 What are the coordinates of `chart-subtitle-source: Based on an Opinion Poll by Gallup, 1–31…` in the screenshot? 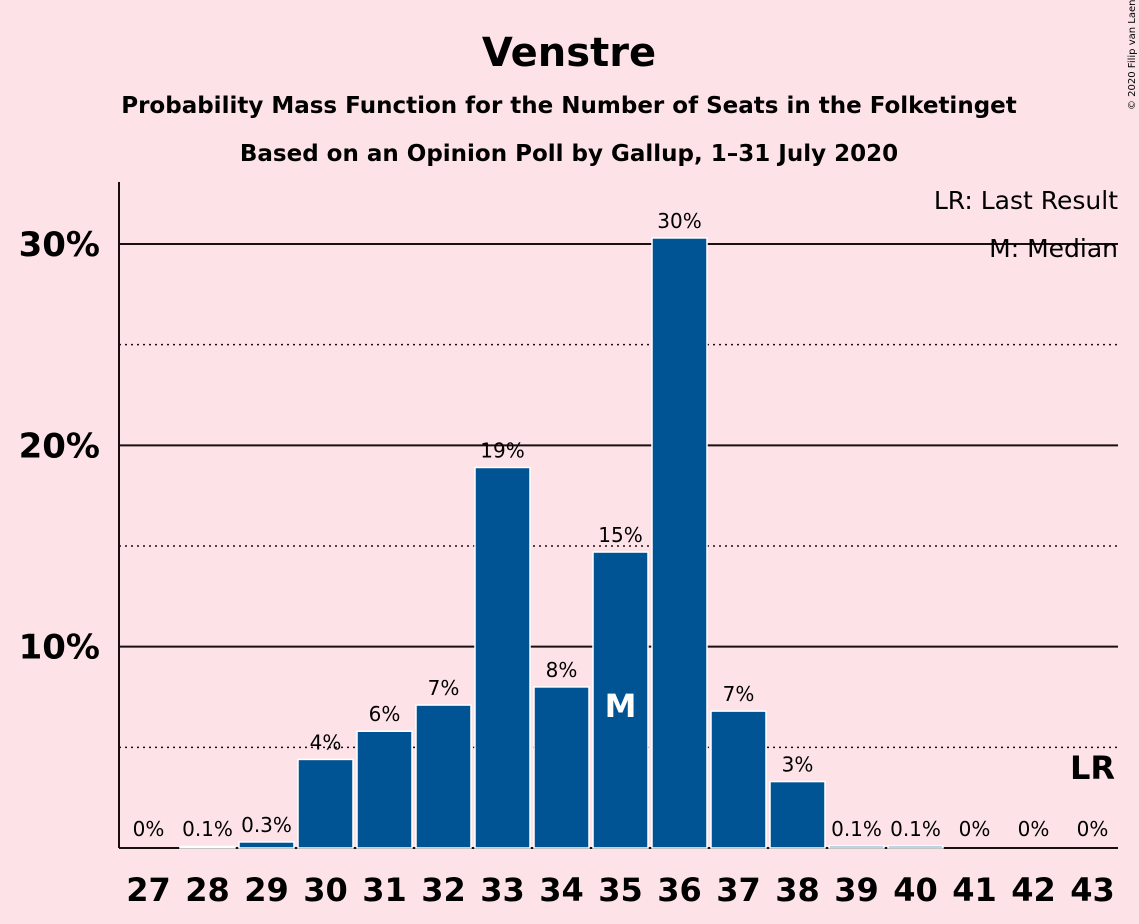 It's located at (569, 154).